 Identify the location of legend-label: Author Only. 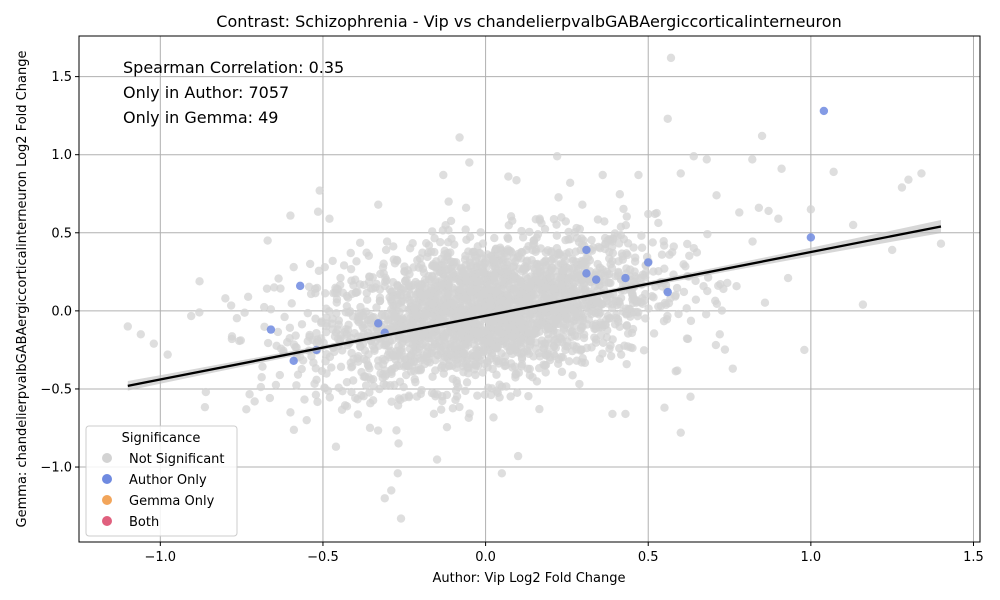
(168, 480).